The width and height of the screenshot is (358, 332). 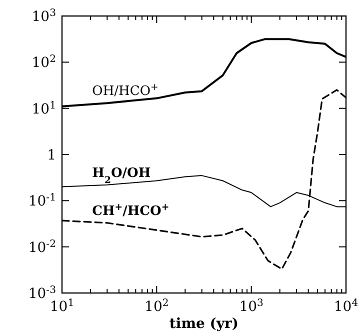 What do you see at coordinates (125, 91) in the screenshot?
I see `series-label: OH/HCO$^{+}$` at bounding box center [125, 91].